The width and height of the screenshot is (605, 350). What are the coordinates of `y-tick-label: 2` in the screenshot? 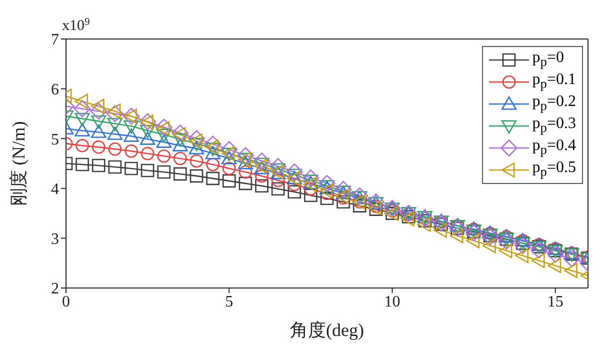 It's located at (55, 289).